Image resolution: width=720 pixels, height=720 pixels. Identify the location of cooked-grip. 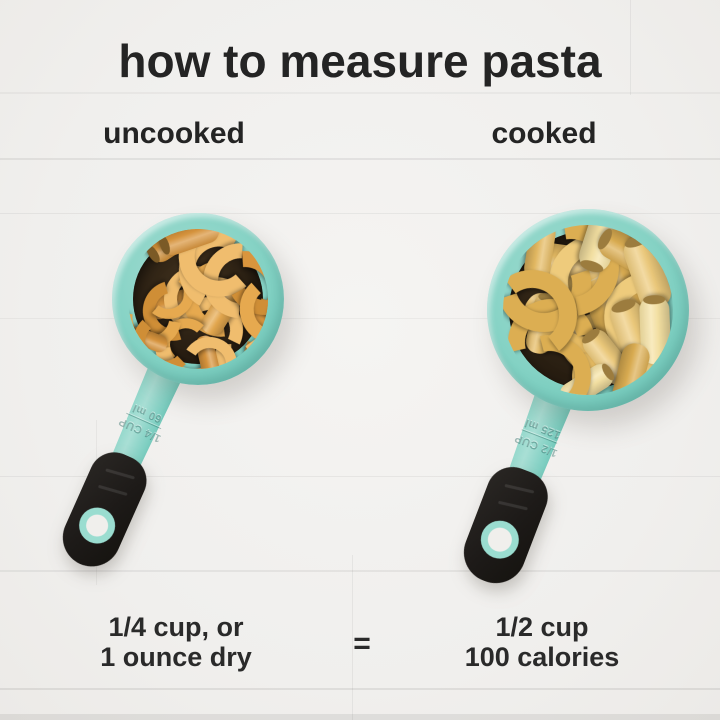
(505, 525).